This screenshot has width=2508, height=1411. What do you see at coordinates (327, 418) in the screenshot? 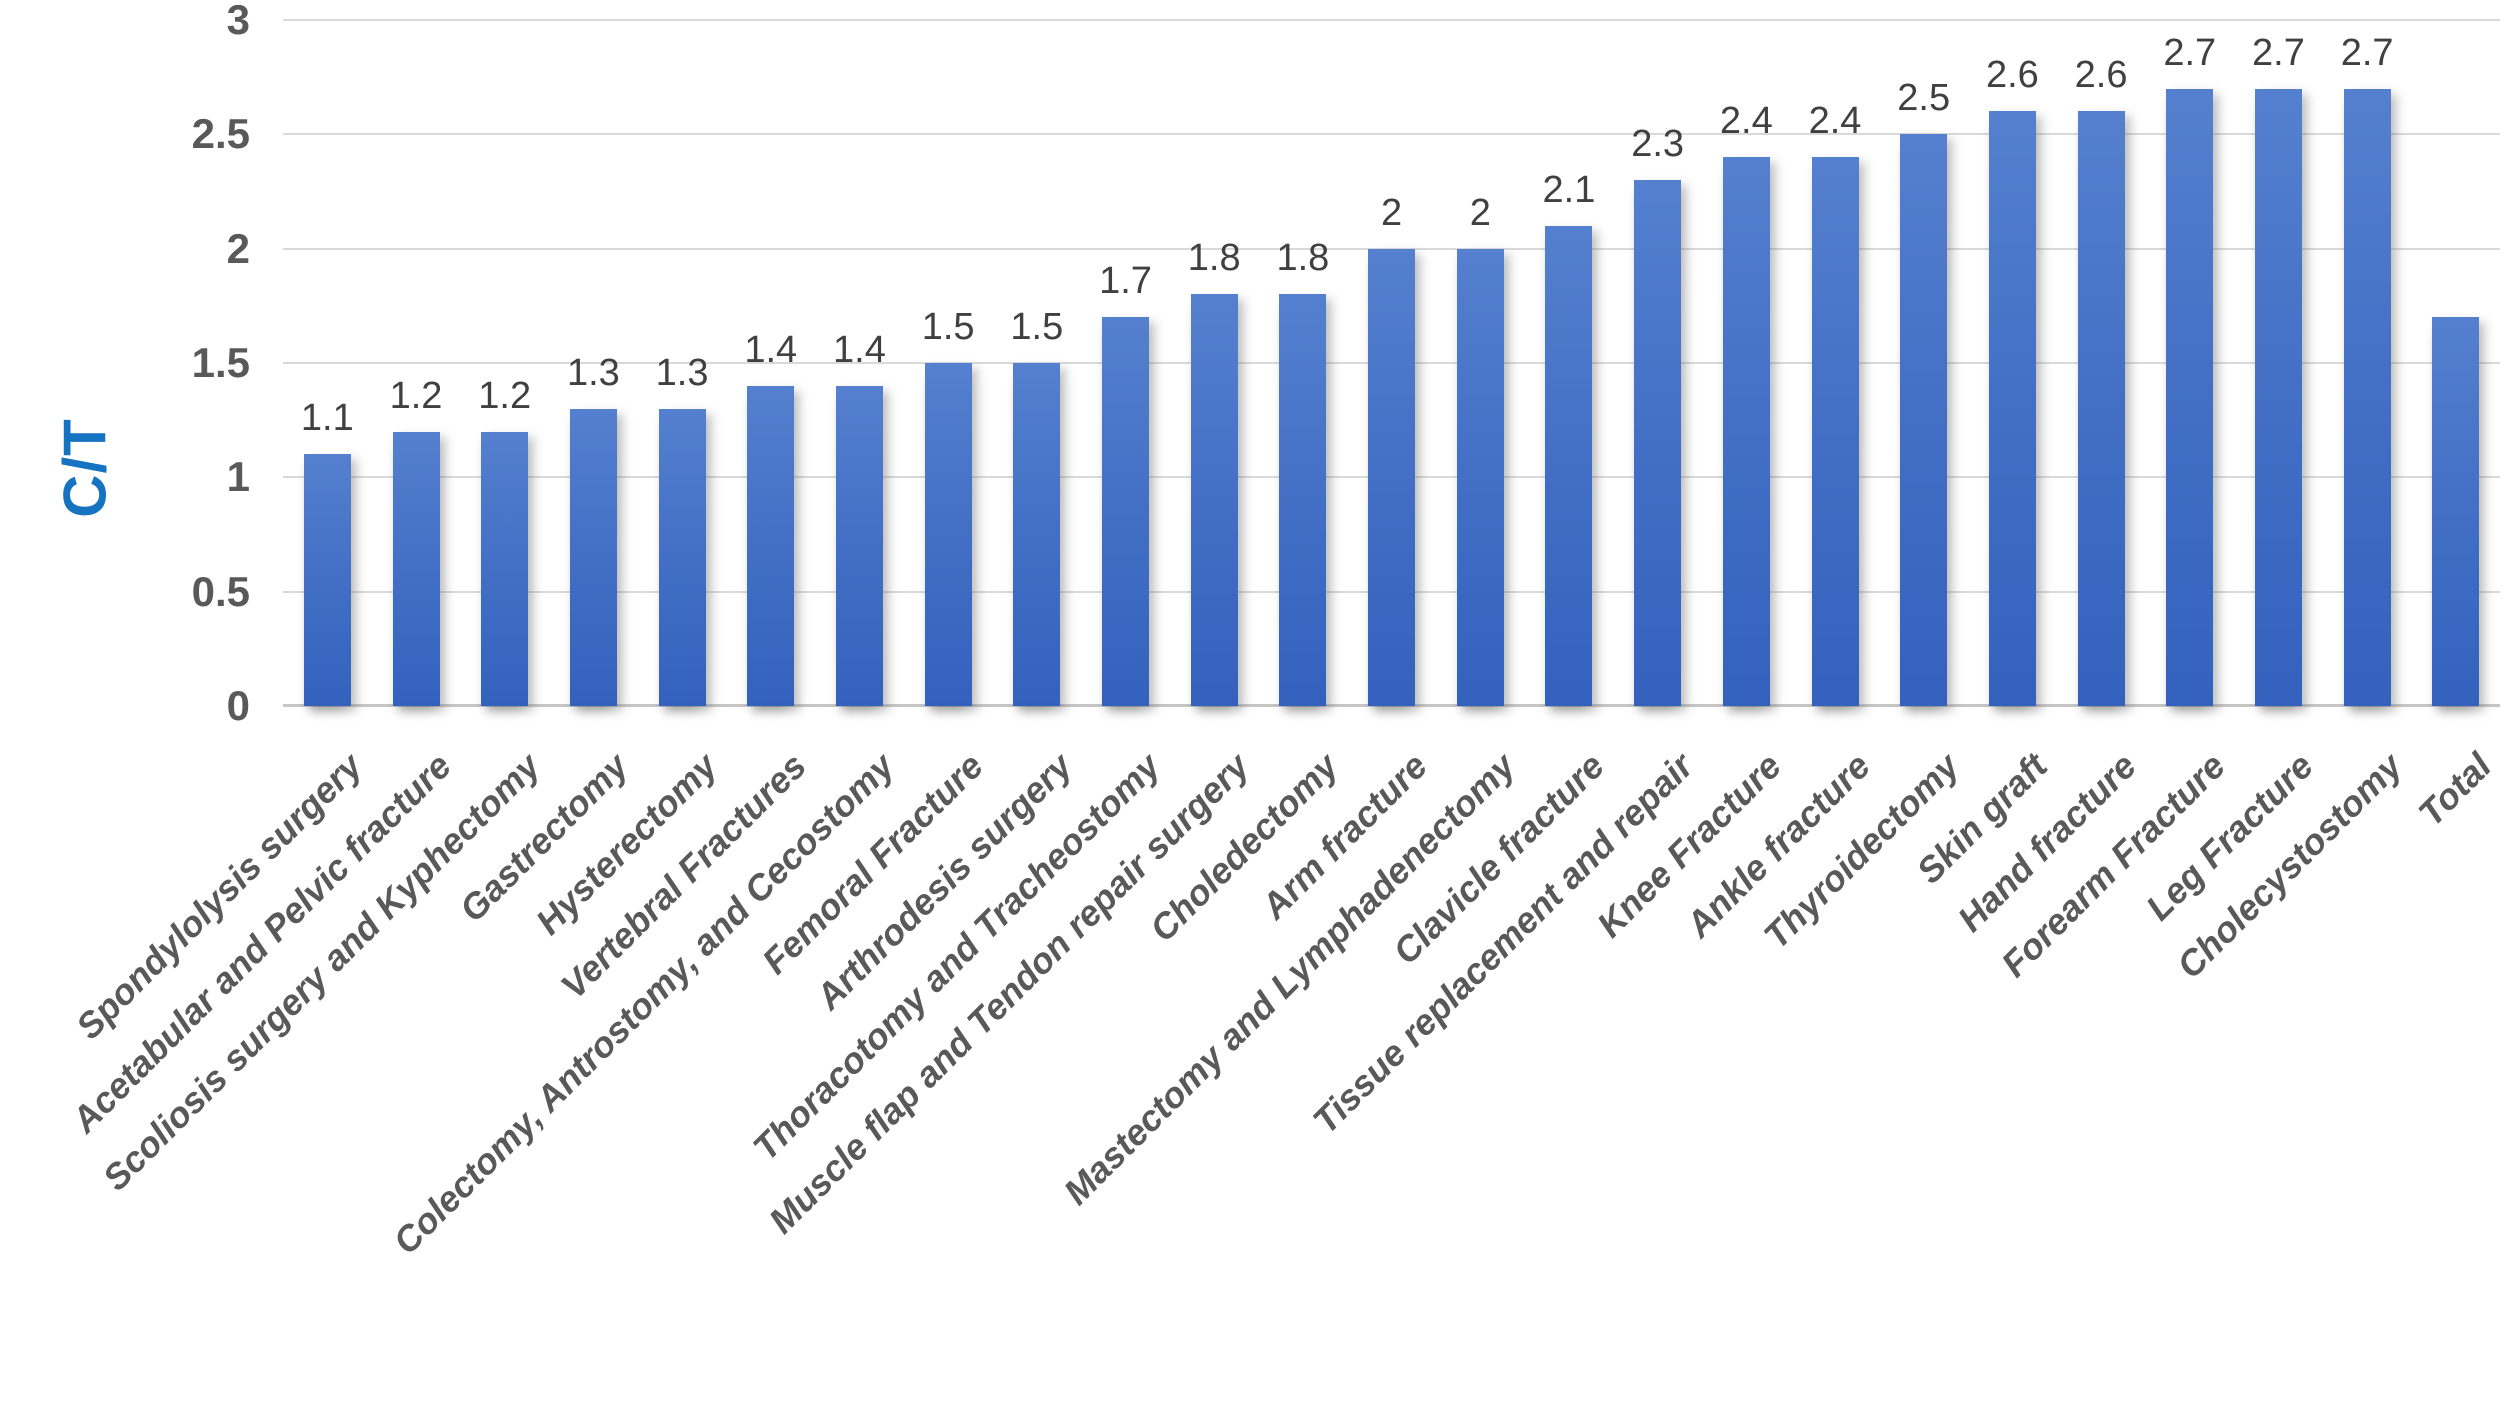
I see `bar-value-label: 1.1` at bounding box center [327, 418].